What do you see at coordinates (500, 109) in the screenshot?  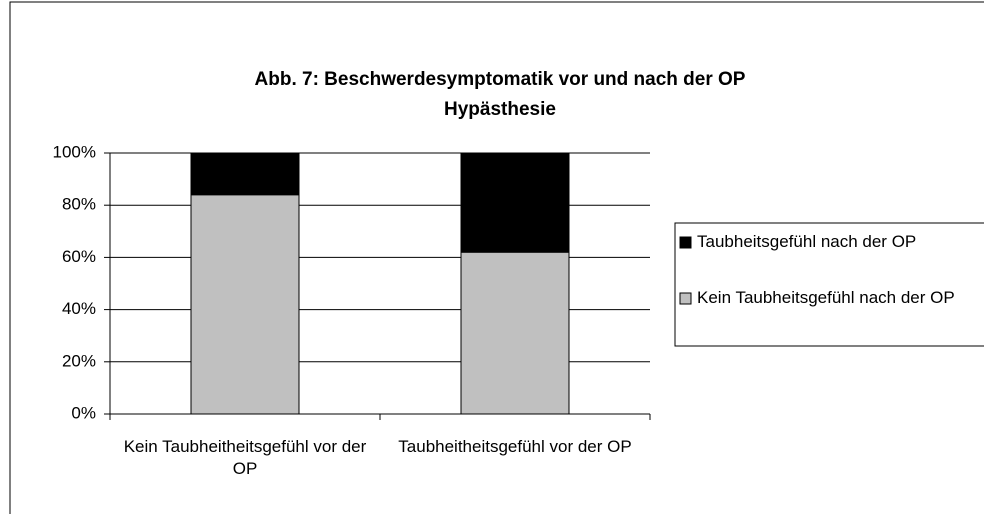 I see `chart-subtitle: Hypästhesie` at bounding box center [500, 109].